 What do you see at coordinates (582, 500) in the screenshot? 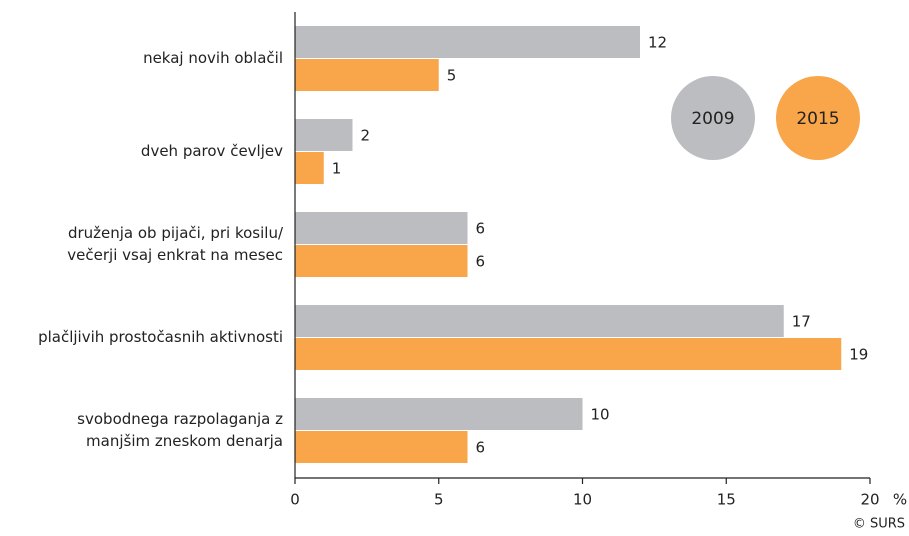
I see `x-tick-label: 10` at bounding box center [582, 500].